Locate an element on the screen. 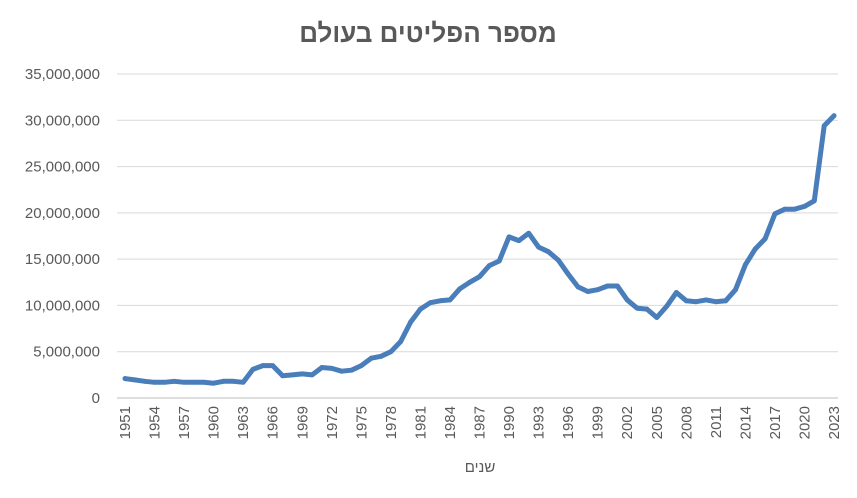  x-tick-label: 1981 is located at coordinates (420, 422).